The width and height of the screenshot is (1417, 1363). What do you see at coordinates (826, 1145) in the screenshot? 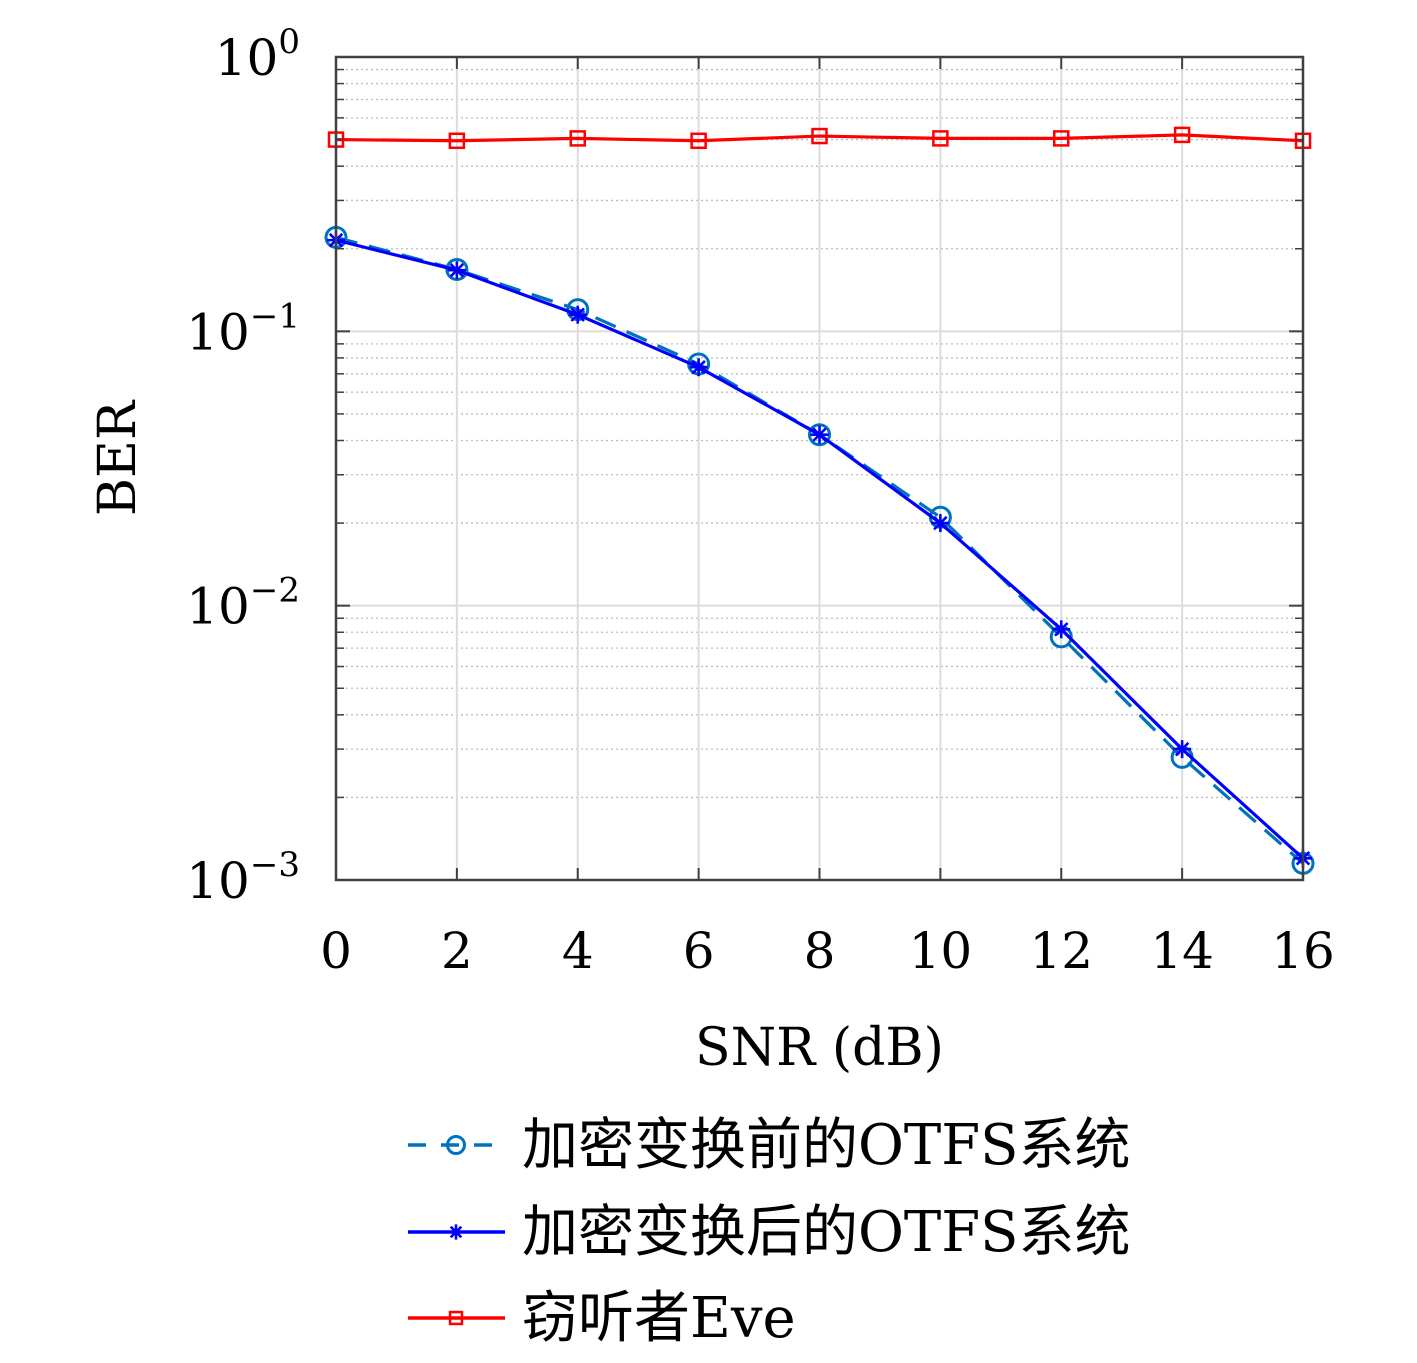
I see `legend-label: 加密变换前的OTFS系统` at bounding box center [826, 1145].